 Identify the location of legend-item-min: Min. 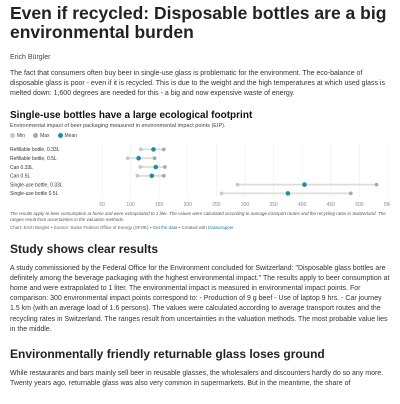
(17, 136).